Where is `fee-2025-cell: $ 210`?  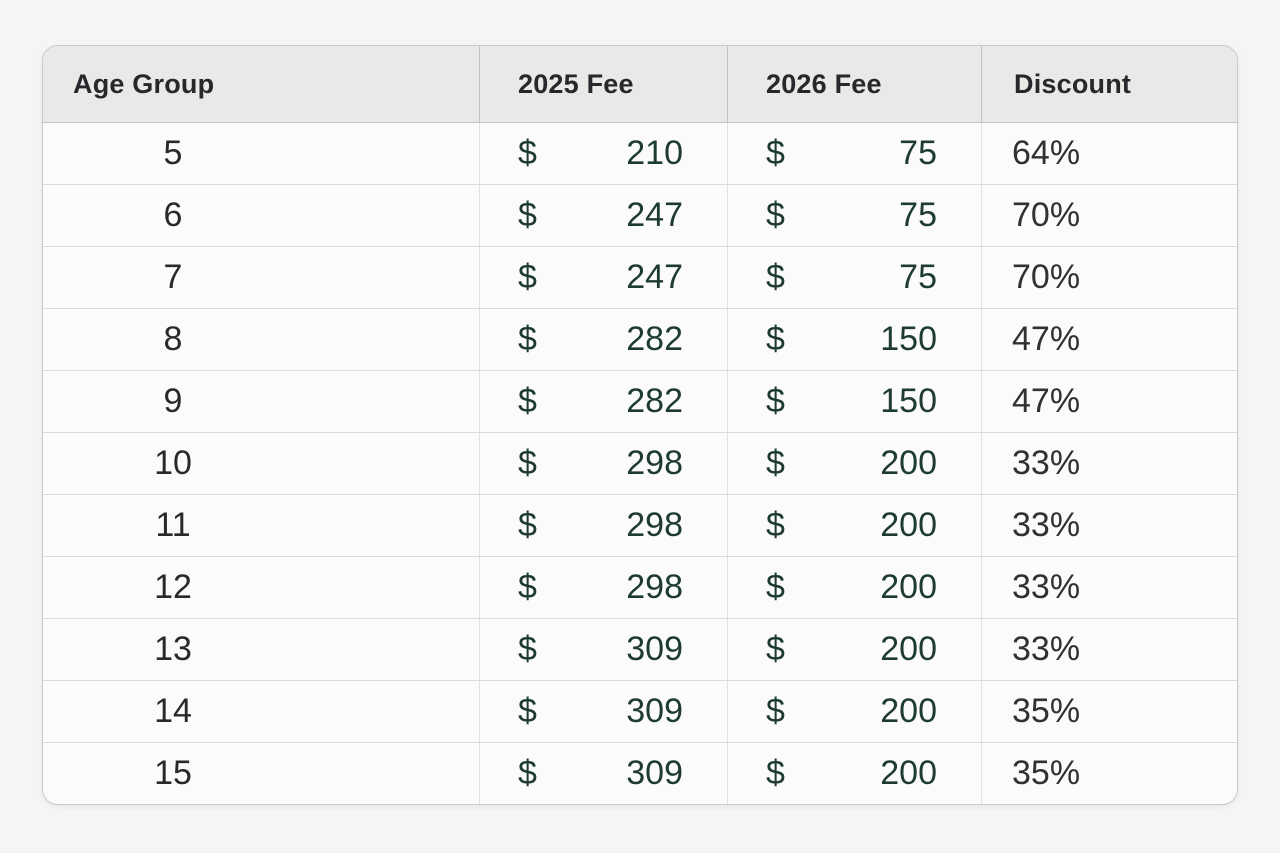 fee-2025-cell: $ 210 is located at coordinates (603, 153).